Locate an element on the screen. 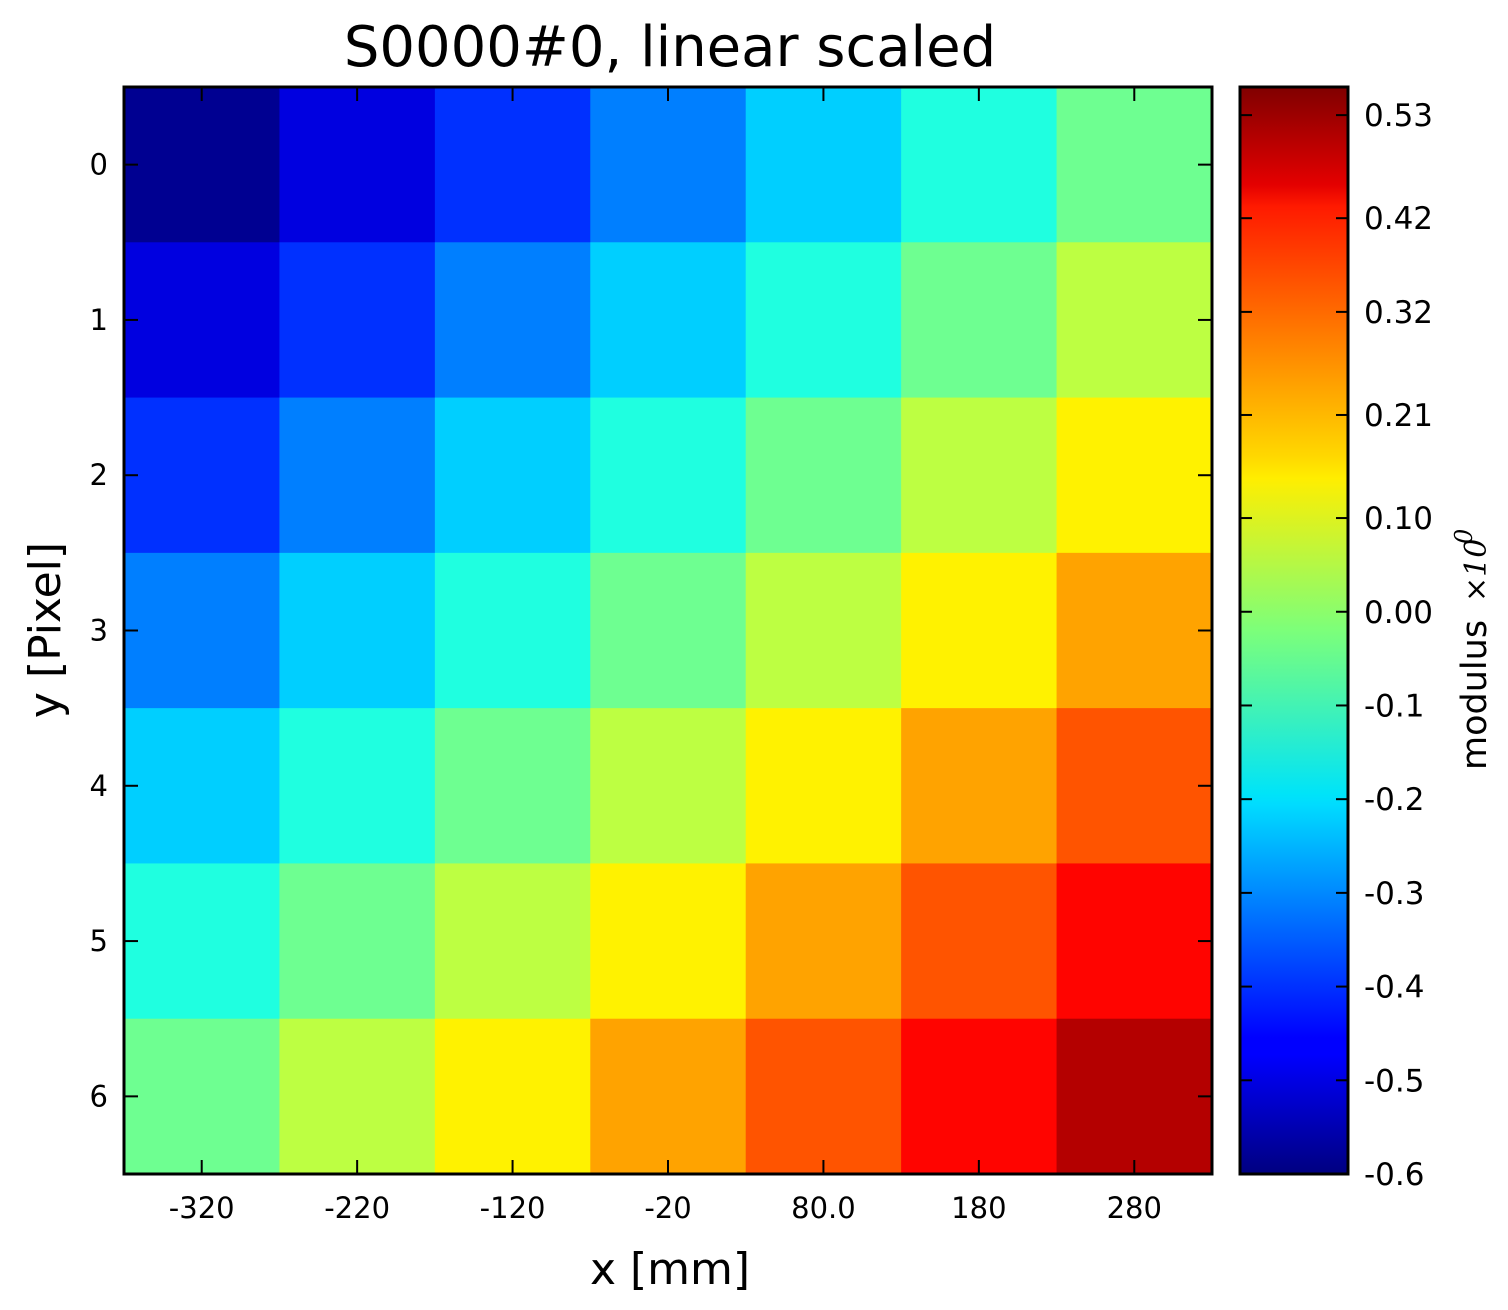  heatmap-cell-r6-c1 is located at coordinates (357, 1096).